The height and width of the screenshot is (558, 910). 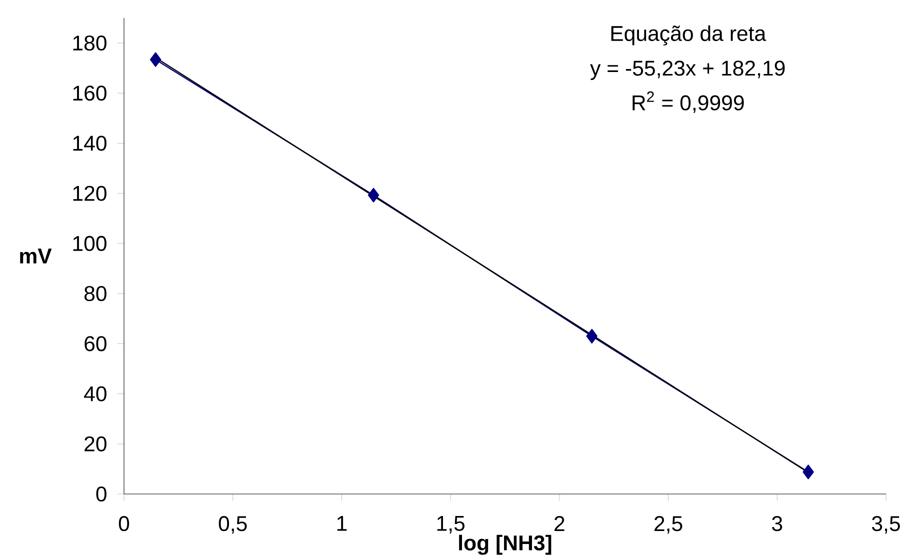 I want to click on y-axis-title: mV, so click(x=36, y=256).